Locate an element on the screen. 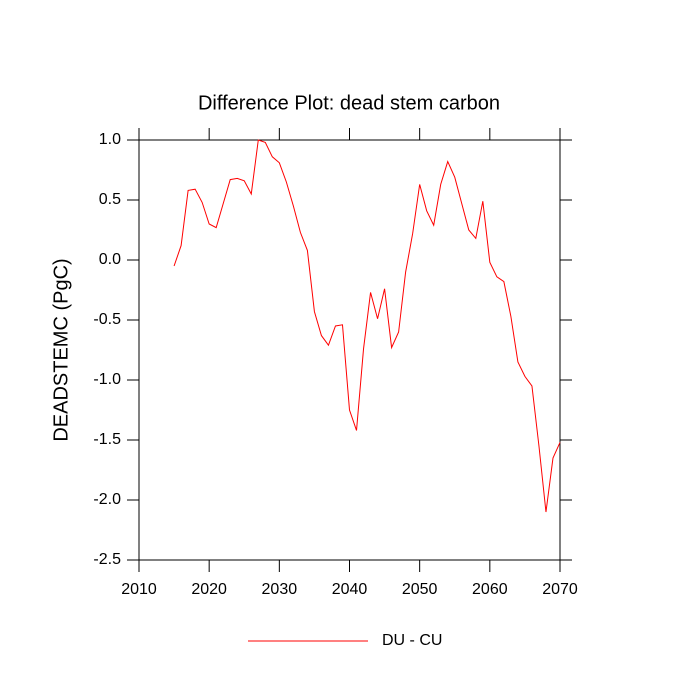  y-tick-label: 0.5 is located at coordinates (110, 199).